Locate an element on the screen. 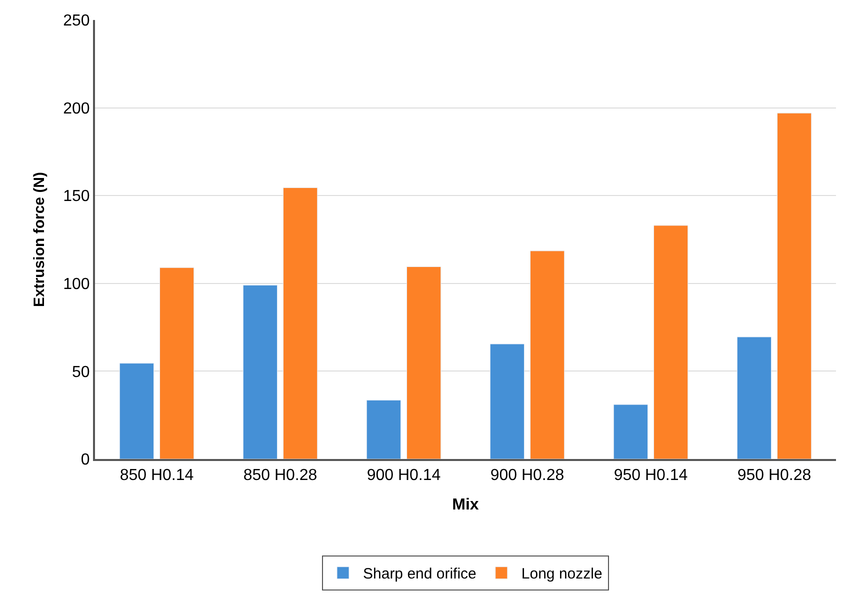 Image resolution: width=856 pixels, height=603 pixels. y-tick-label: 100 is located at coordinates (76, 284).